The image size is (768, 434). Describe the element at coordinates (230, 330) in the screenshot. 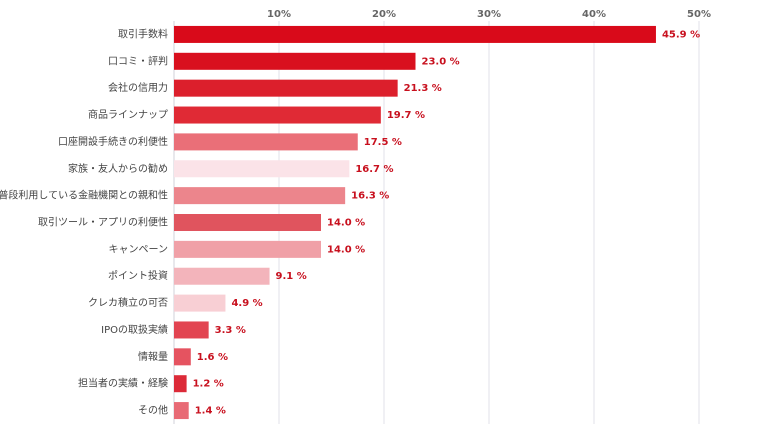

I see `value-label: 3.3 %` at that location.